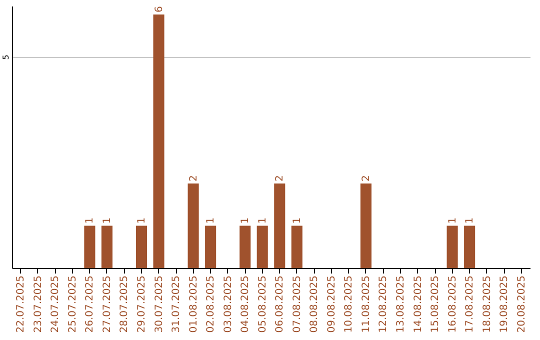 This screenshot has height=340, width=540. Describe the element at coordinates (176, 304) in the screenshot. I see `x-tick-label: 31.07.2025` at that location.